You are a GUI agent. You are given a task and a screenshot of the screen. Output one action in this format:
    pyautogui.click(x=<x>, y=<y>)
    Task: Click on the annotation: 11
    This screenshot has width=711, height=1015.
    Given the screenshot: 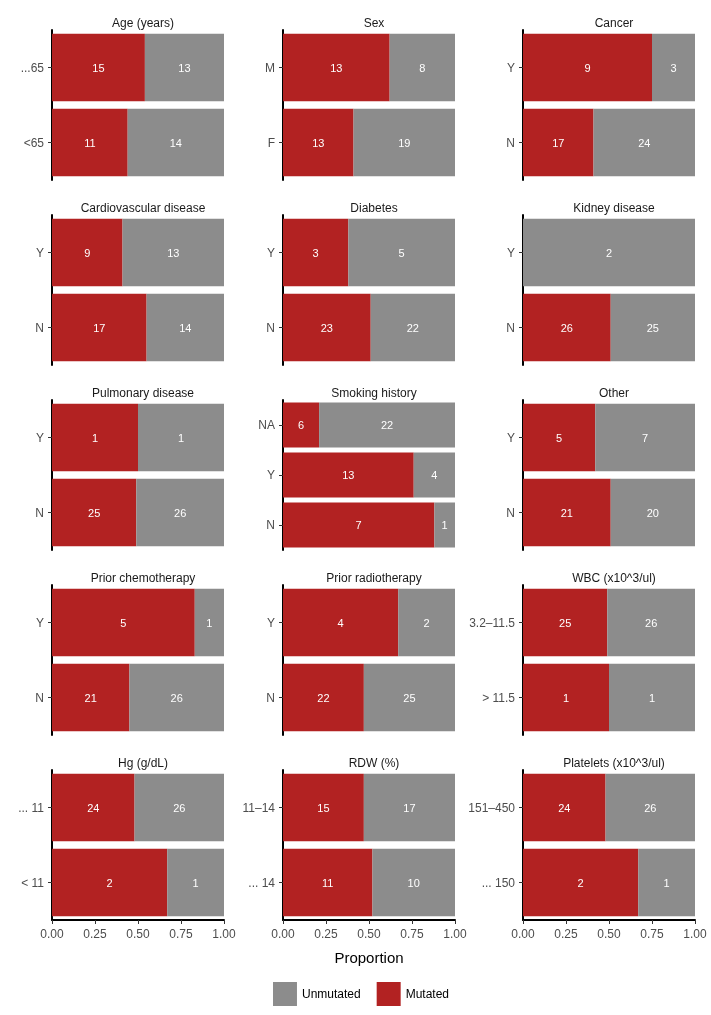 What is the action you would take?
    pyautogui.click(x=328, y=882)
    